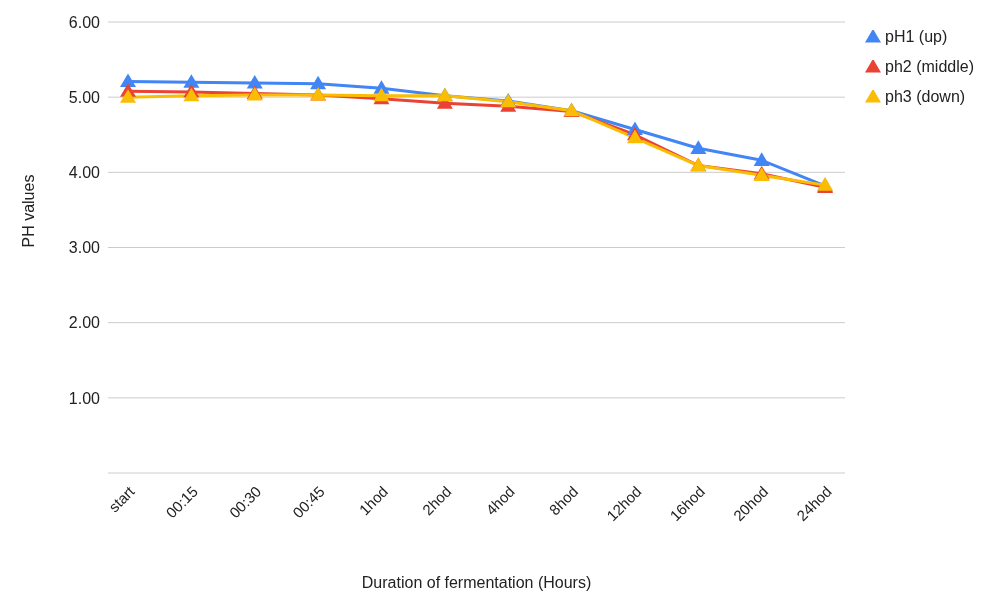  What do you see at coordinates (84, 22) in the screenshot?
I see `y-tick-label: 6.00` at bounding box center [84, 22].